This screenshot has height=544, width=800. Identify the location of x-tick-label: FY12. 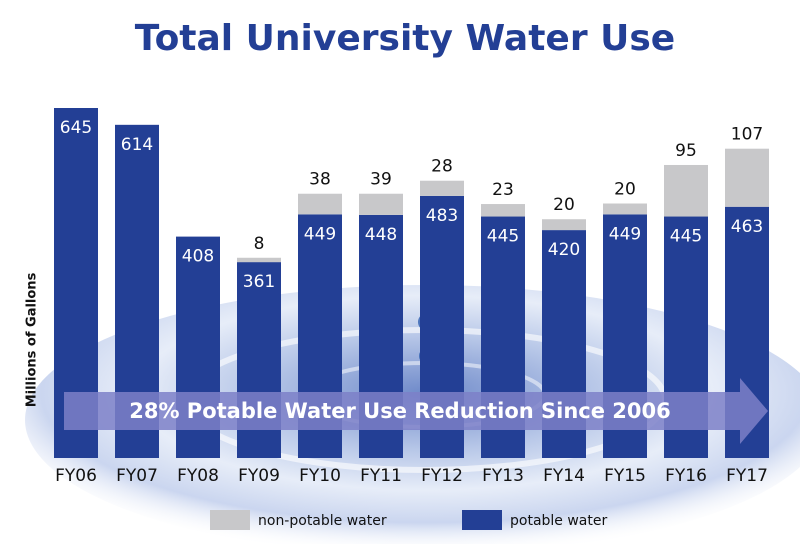
(442, 476).